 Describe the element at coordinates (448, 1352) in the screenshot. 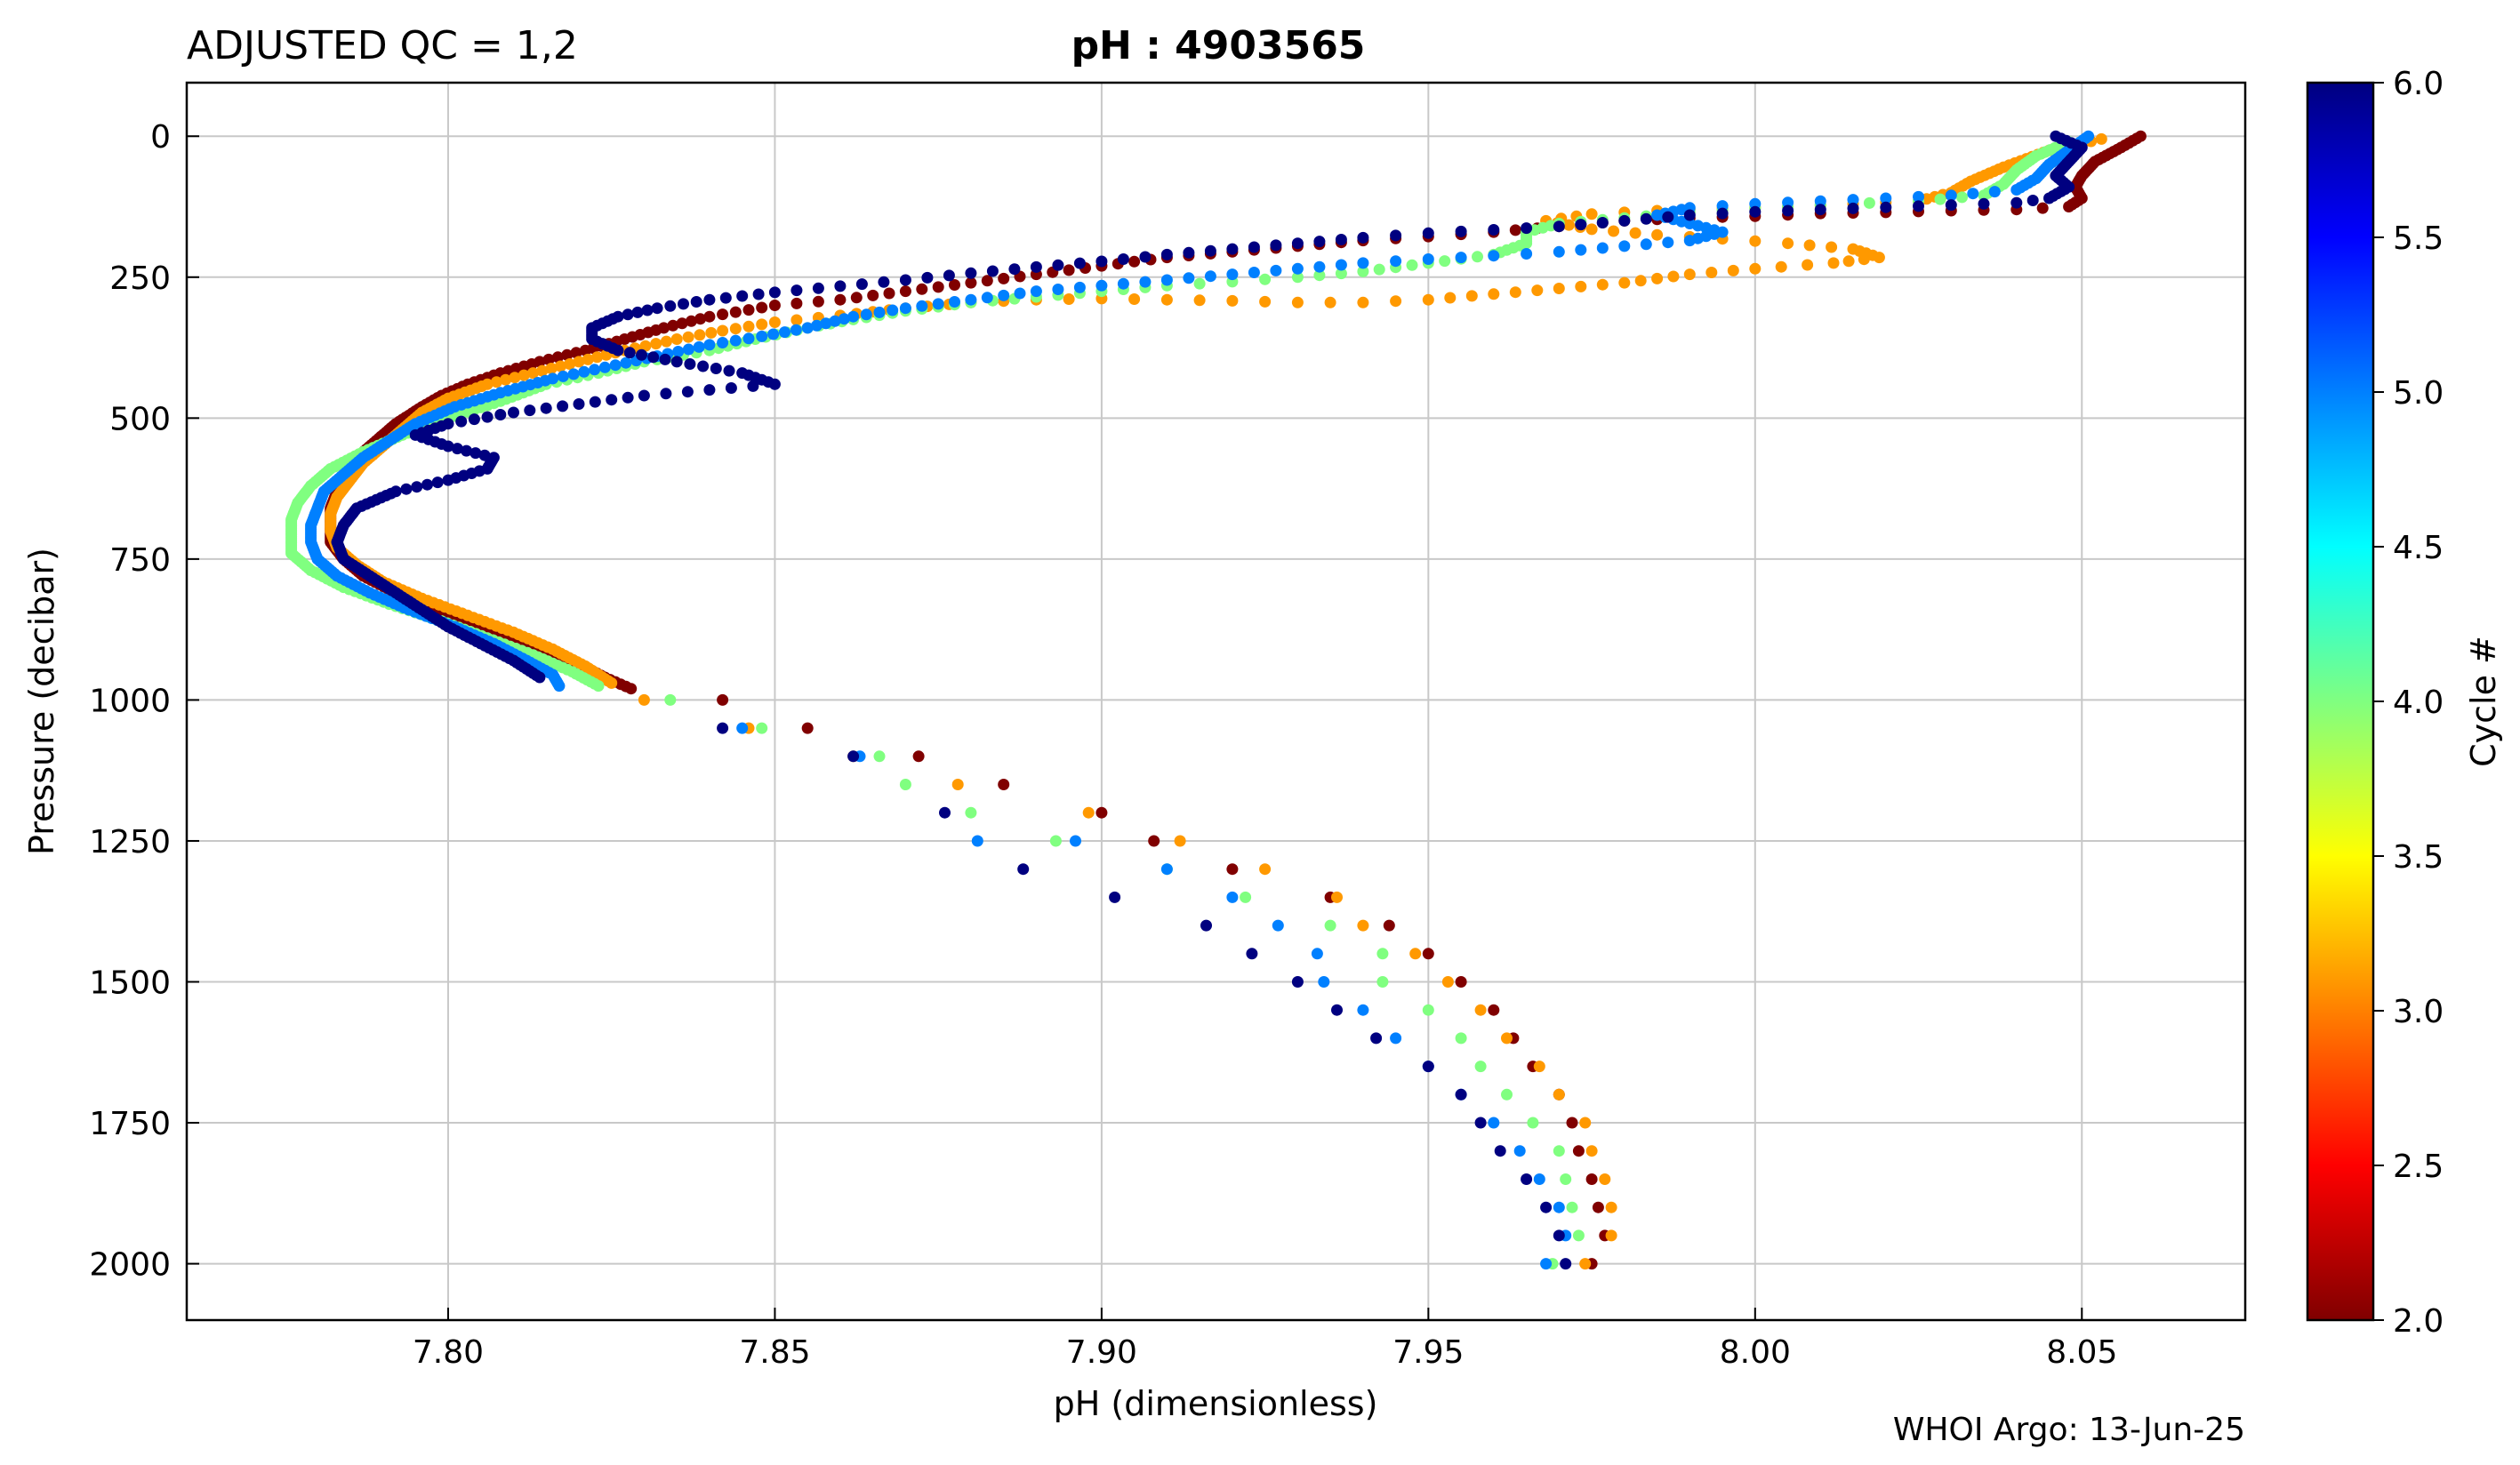

I see `x-tick-label: 7.80` at that location.